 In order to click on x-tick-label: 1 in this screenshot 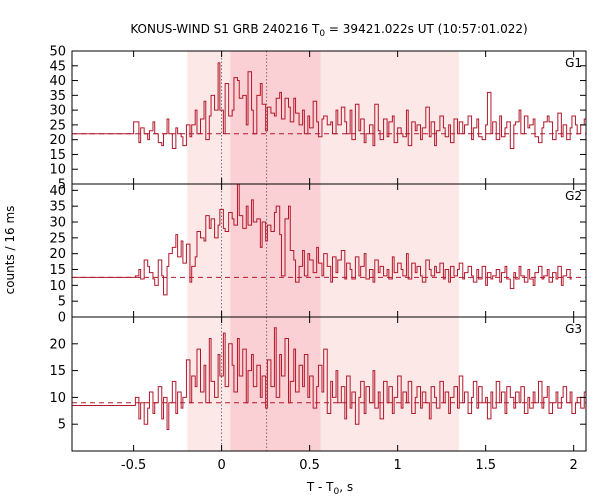, I will do `click(398, 465)`.